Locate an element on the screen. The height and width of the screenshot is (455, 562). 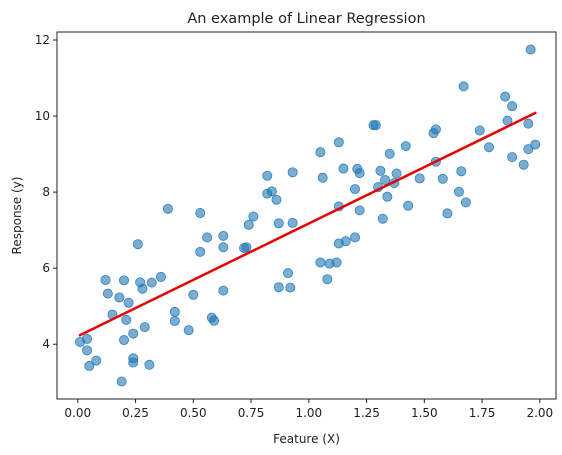
x-tick-label-7: 1.75 is located at coordinates (482, 413).